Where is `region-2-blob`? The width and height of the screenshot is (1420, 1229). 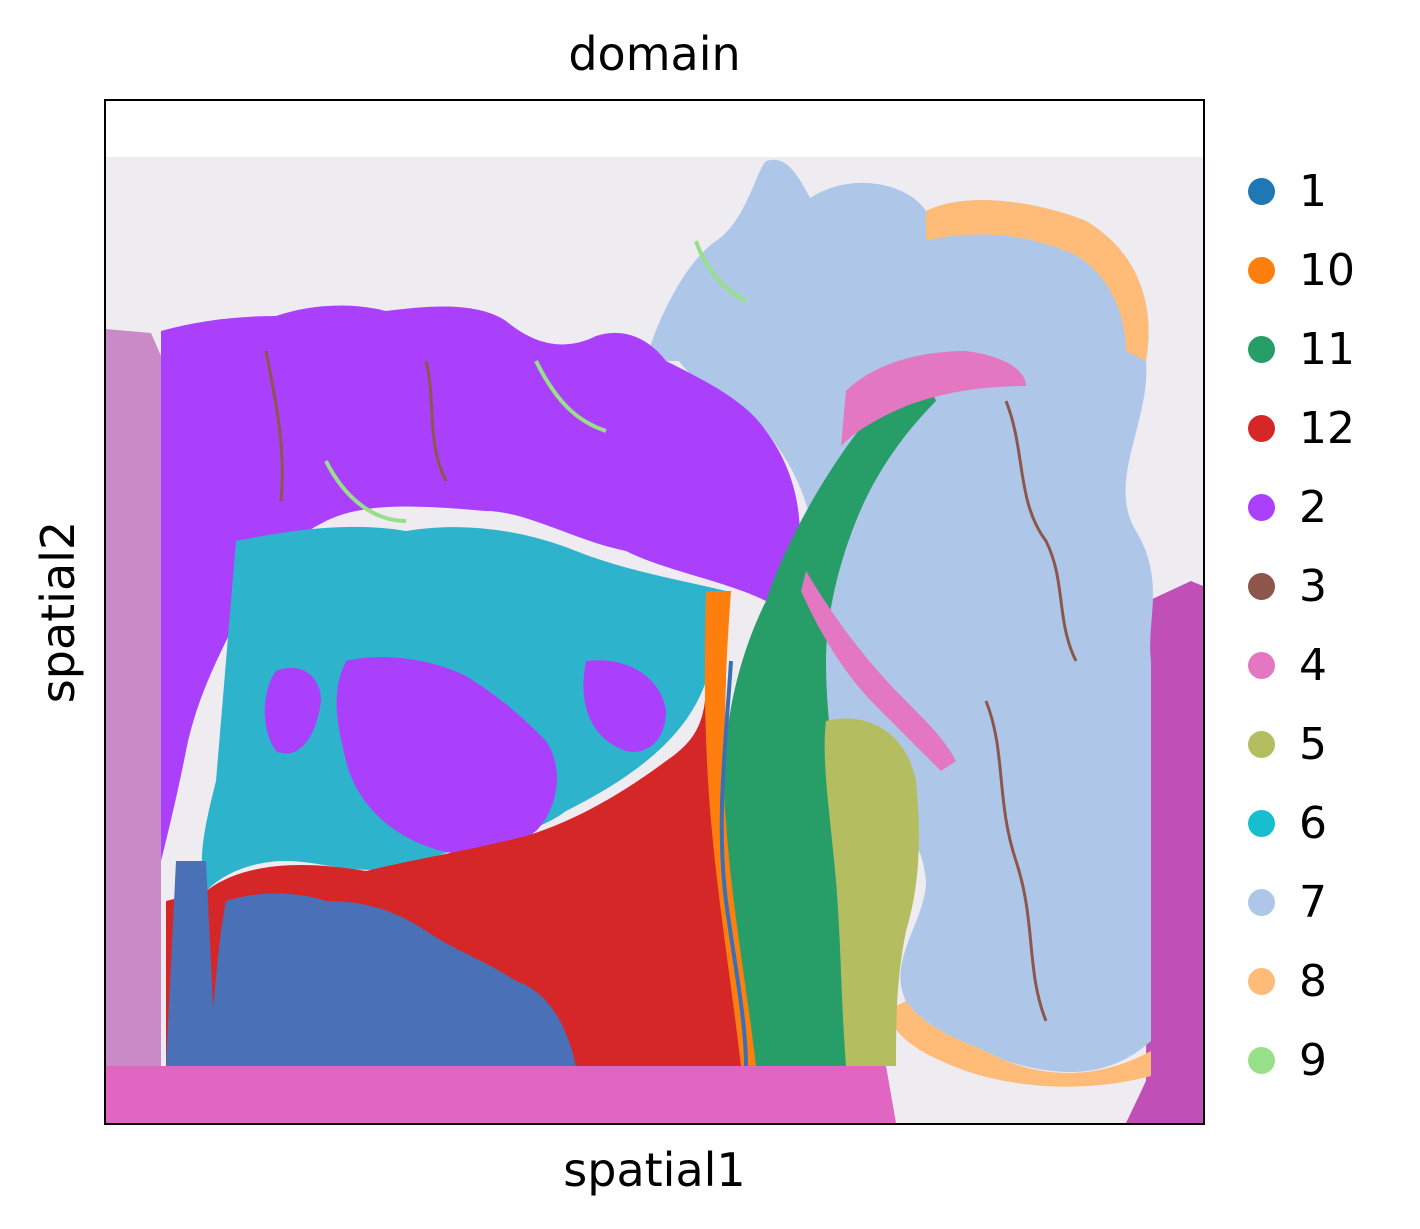 region-2-blob is located at coordinates (446, 755).